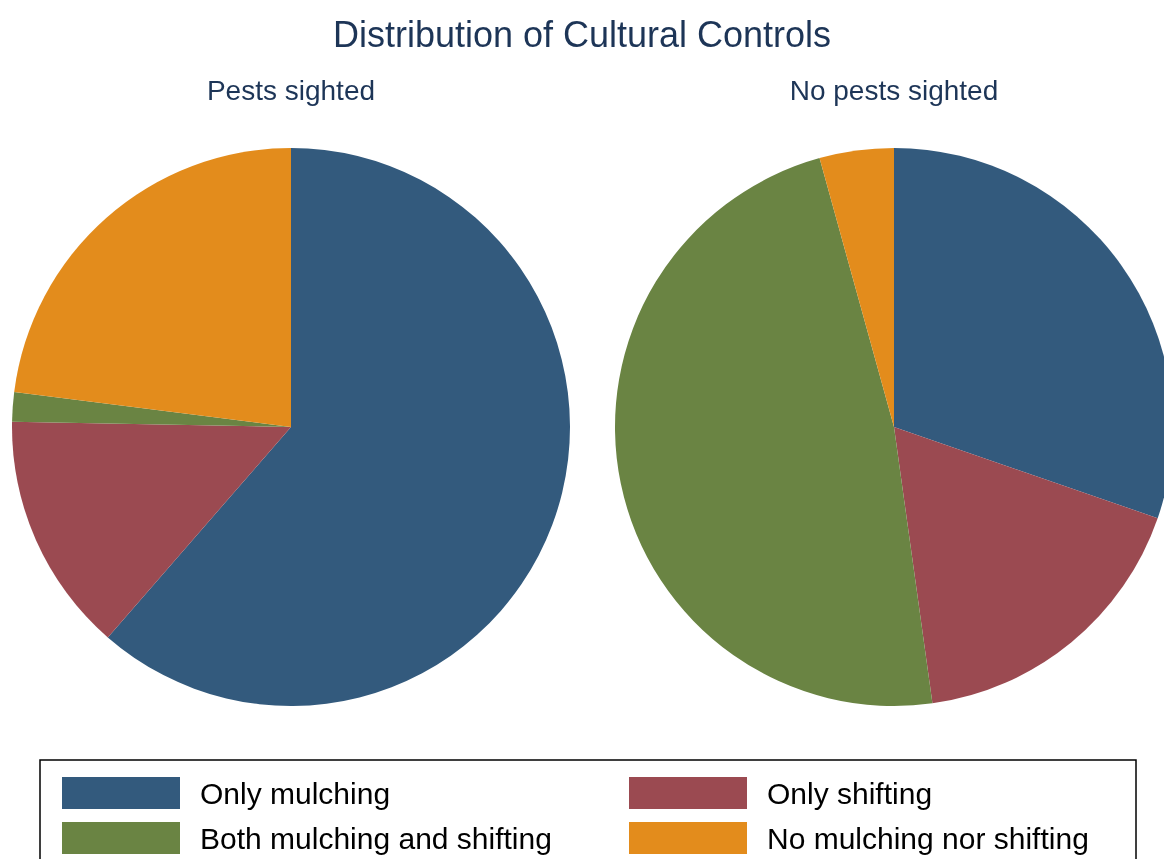 This screenshot has width=1164, height=859. What do you see at coordinates (850, 793) in the screenshot?
I see `legend-label: Only shifting` at bounding box center [850, 793].